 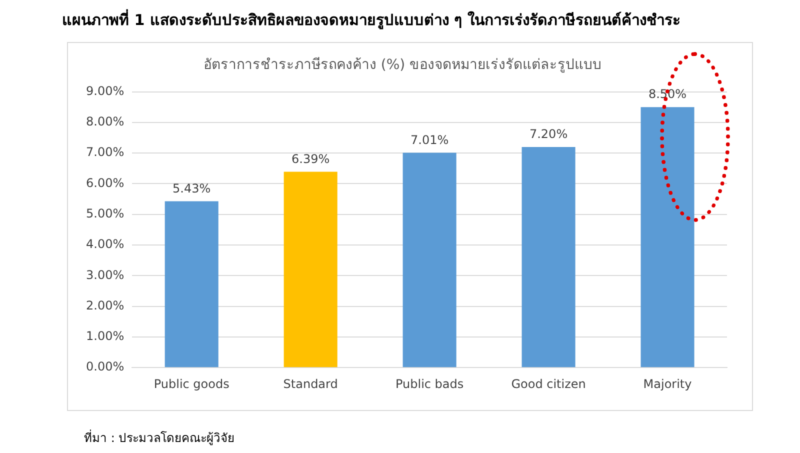 I want to click on data-label: 8.50%, so click(x=667, y=94).